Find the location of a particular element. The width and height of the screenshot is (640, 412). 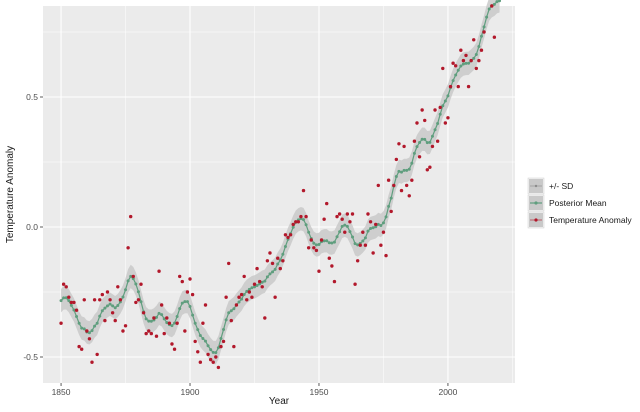

legend-label: +/- SD is located at coordinates (561, 186).